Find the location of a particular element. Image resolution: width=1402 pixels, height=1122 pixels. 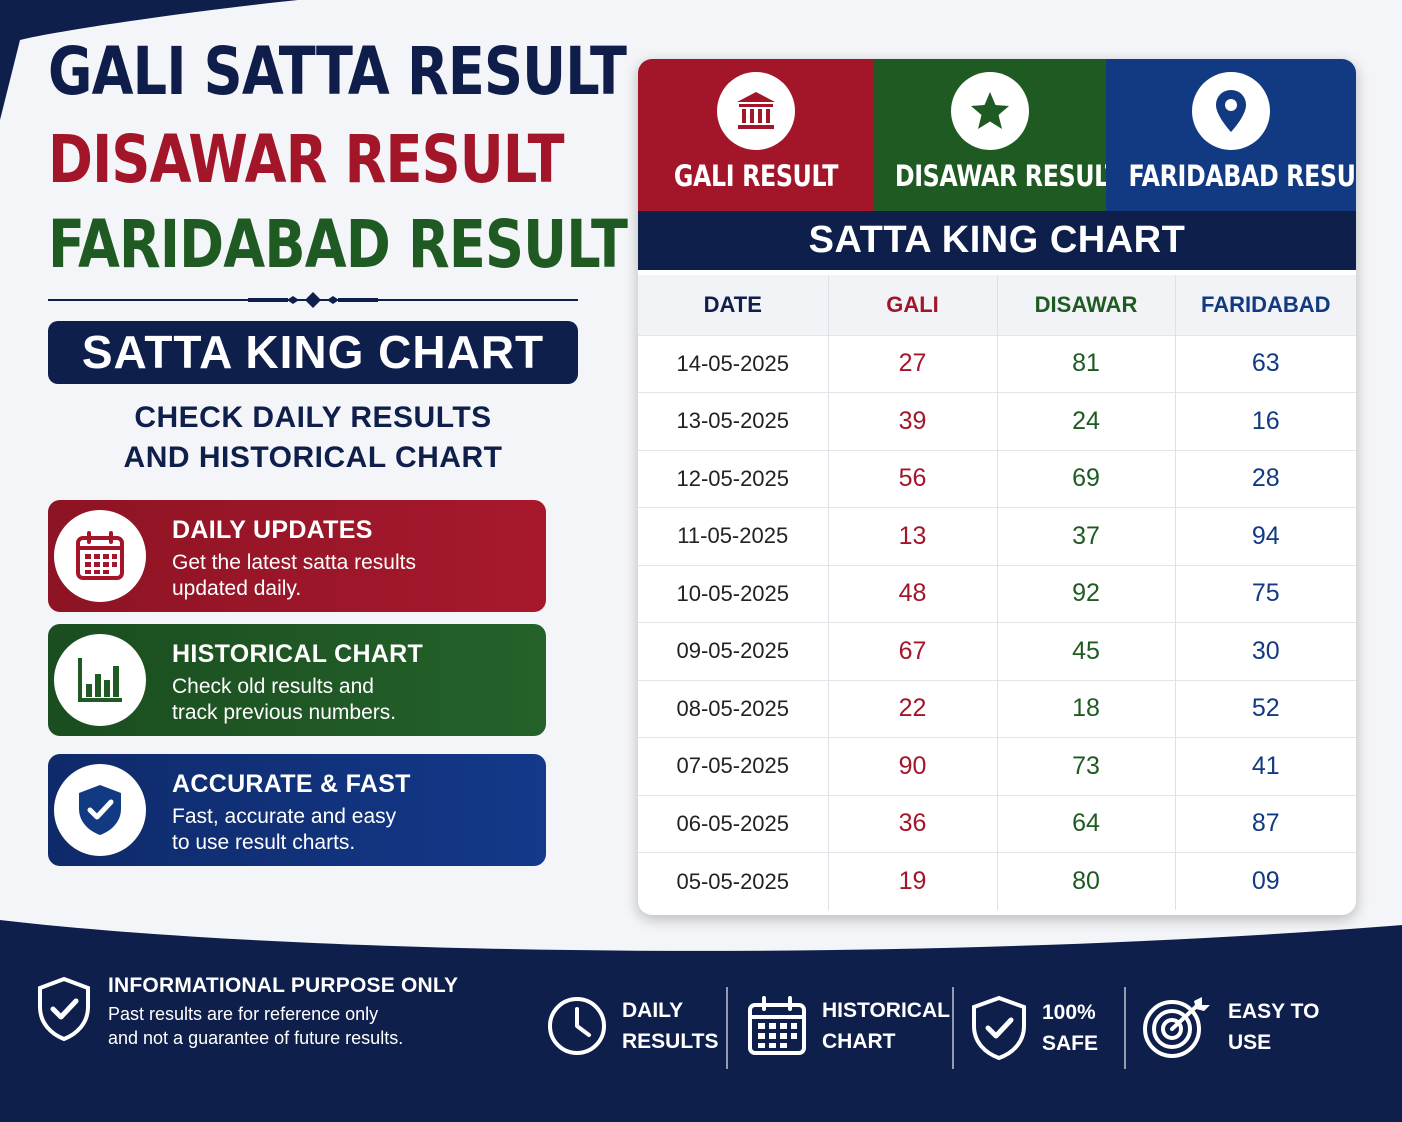

title-disawar-result: DISAWAR RESULT is located at coordinates (306, 159).